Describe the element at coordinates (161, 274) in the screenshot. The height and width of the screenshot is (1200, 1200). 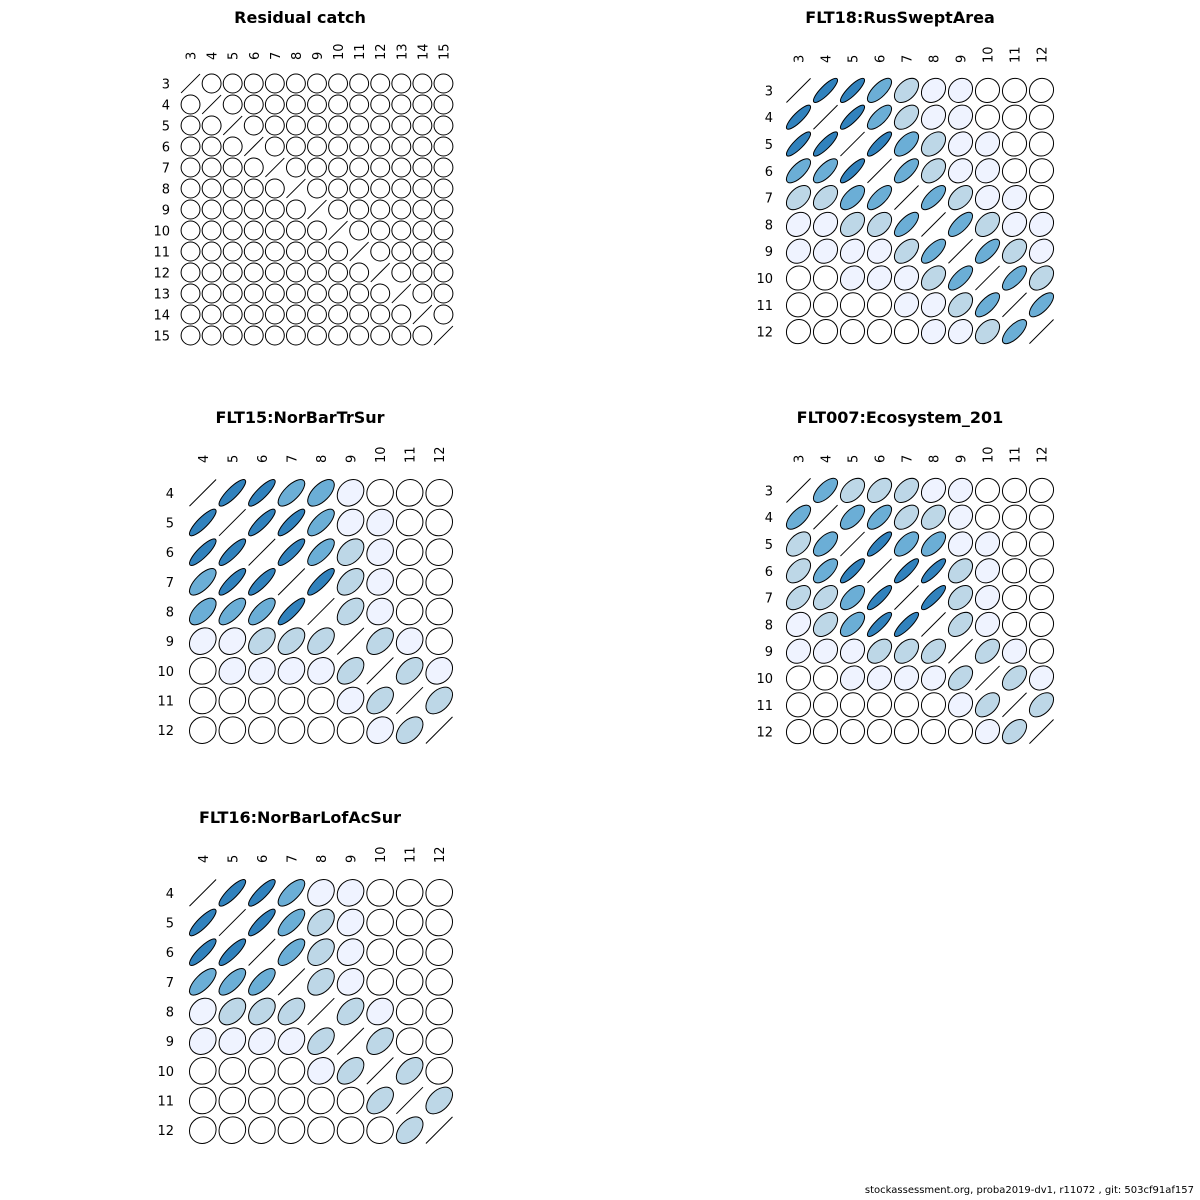
I see `row-label: 12` at that location.